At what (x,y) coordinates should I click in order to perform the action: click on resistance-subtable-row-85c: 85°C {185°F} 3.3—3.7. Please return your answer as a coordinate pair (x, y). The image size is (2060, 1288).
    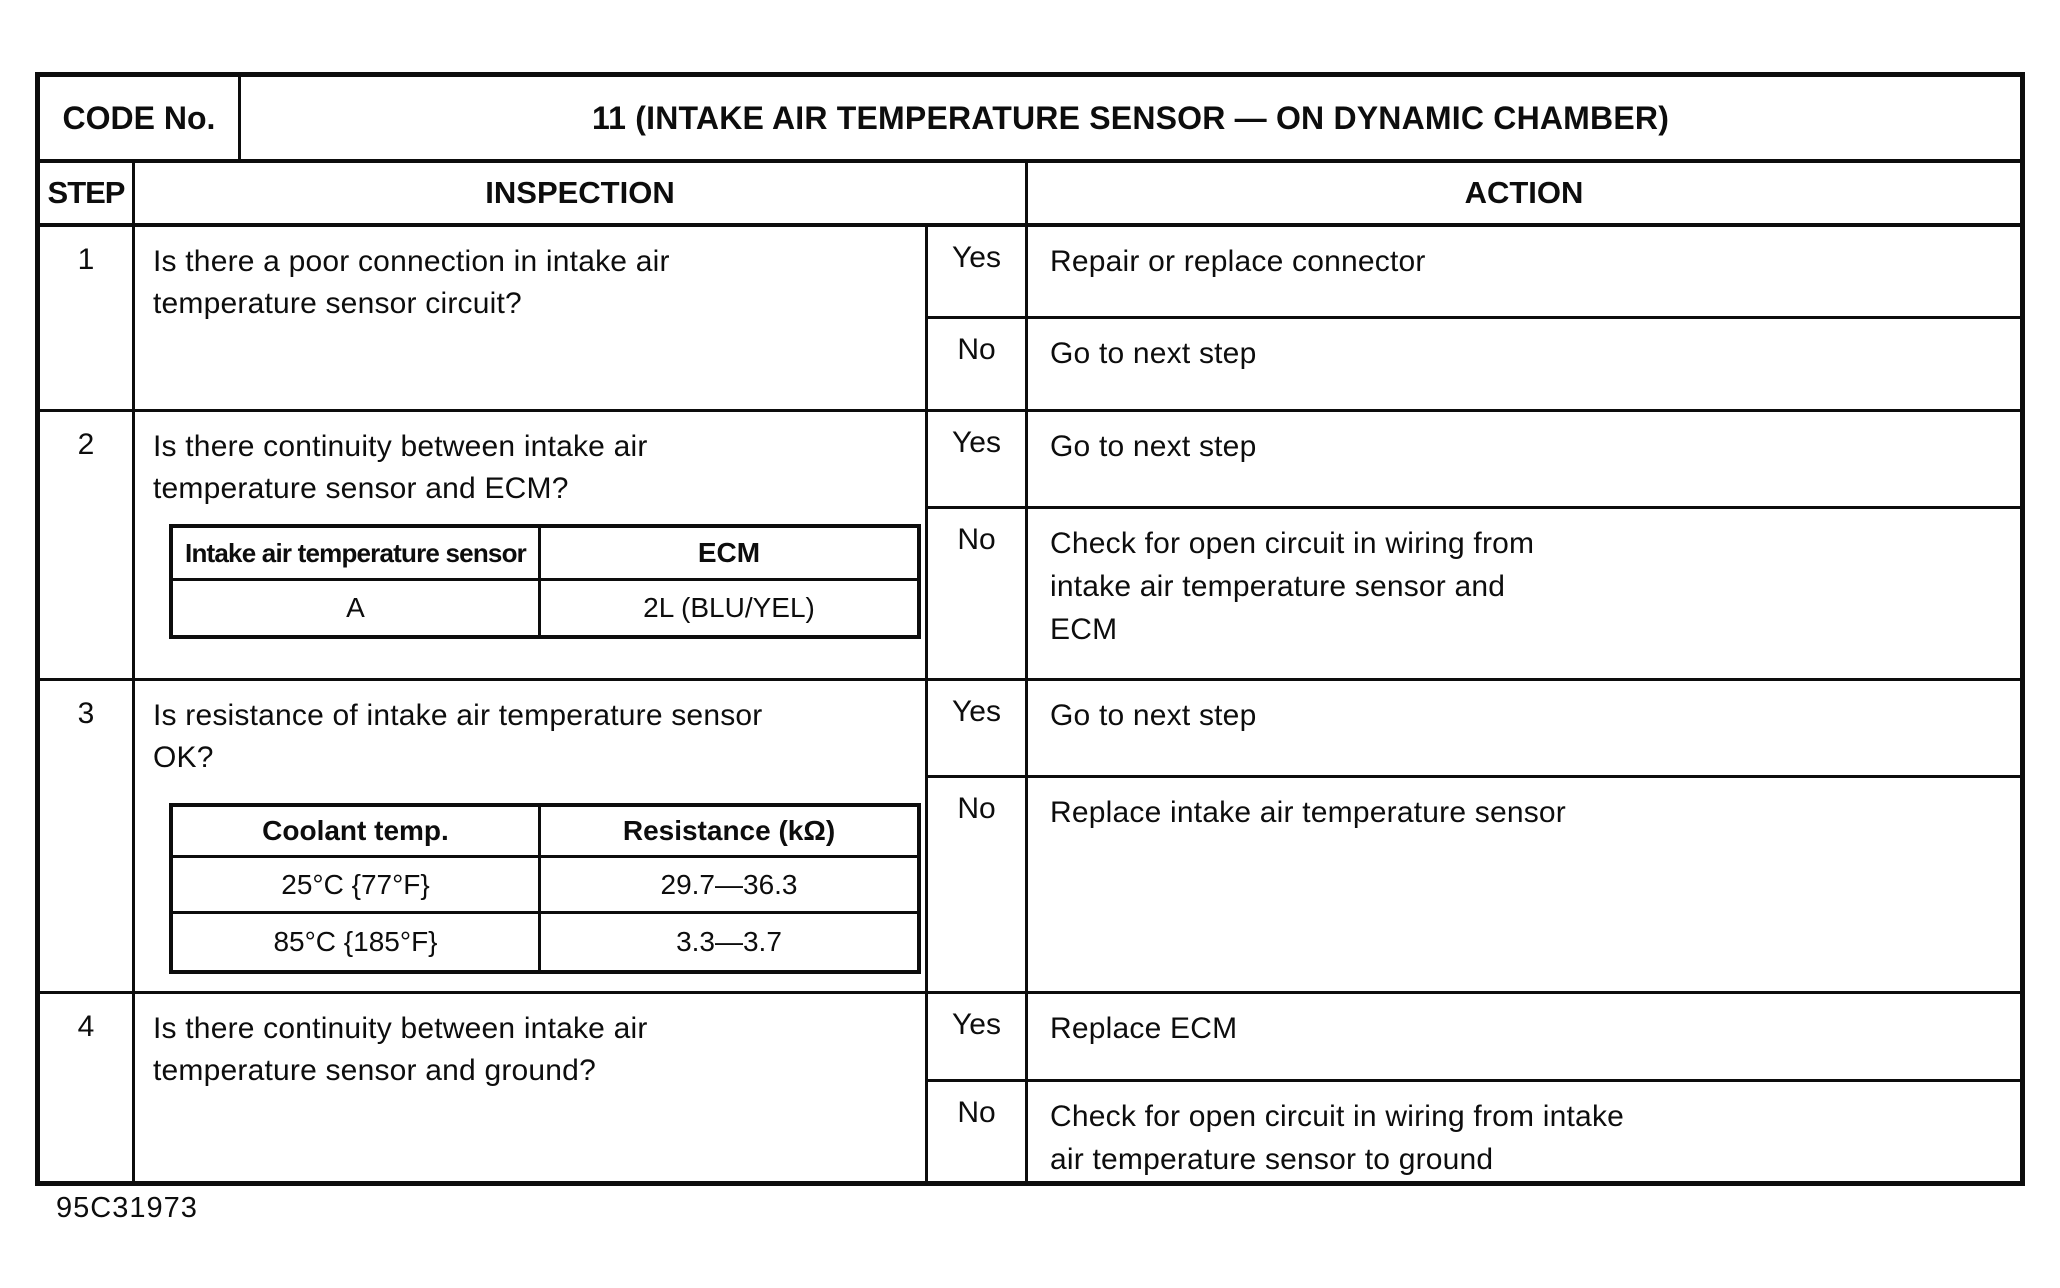
    Looking at the image, I should click on (545, 942).